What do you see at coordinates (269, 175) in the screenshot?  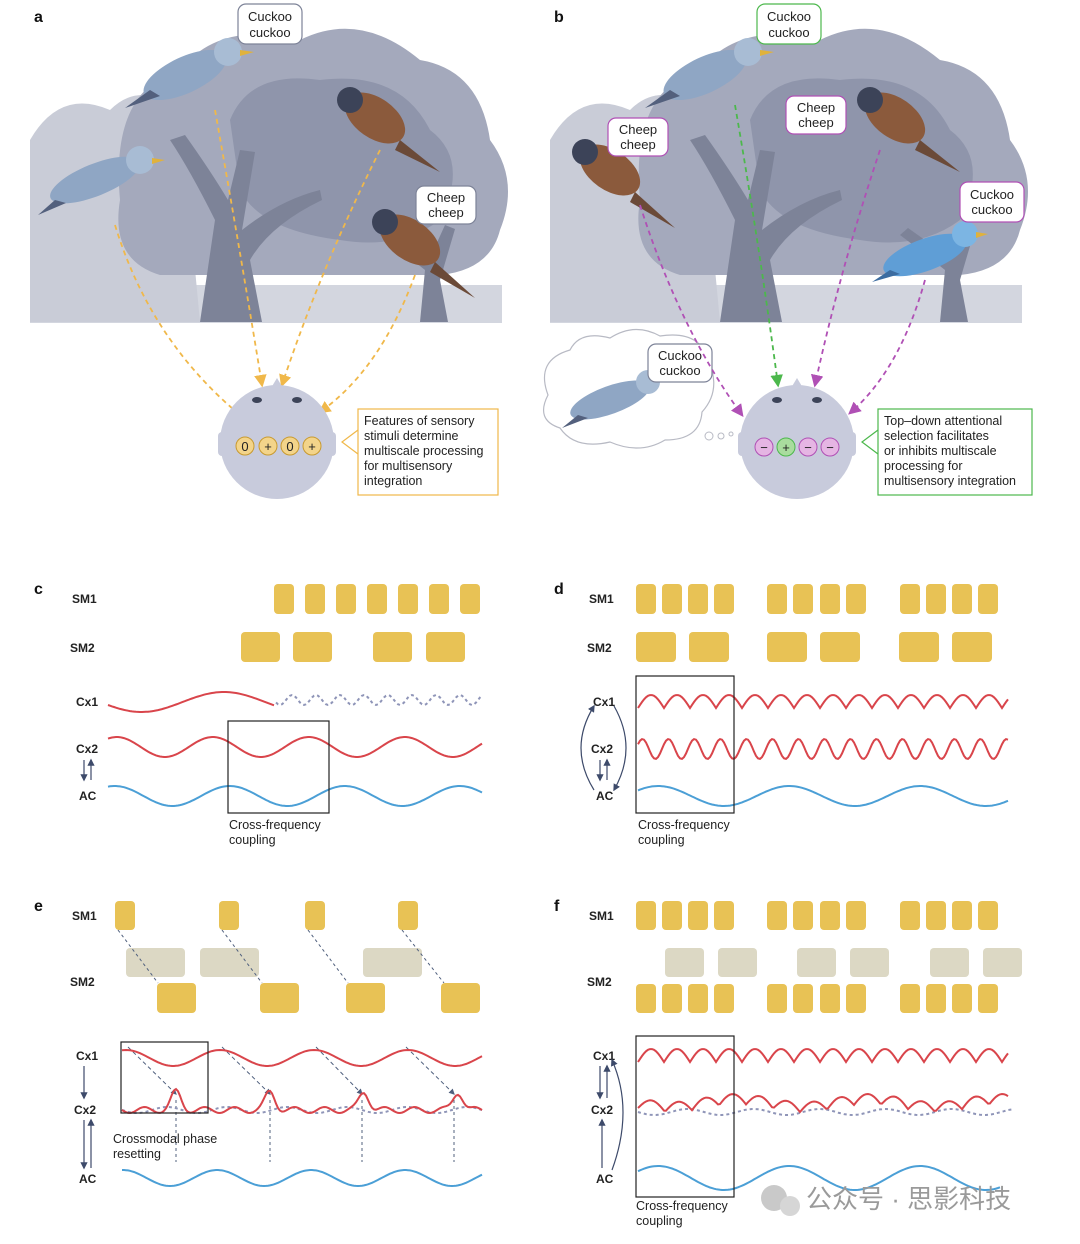 I see `tree-scene-a` at bounding box center [269, 175].